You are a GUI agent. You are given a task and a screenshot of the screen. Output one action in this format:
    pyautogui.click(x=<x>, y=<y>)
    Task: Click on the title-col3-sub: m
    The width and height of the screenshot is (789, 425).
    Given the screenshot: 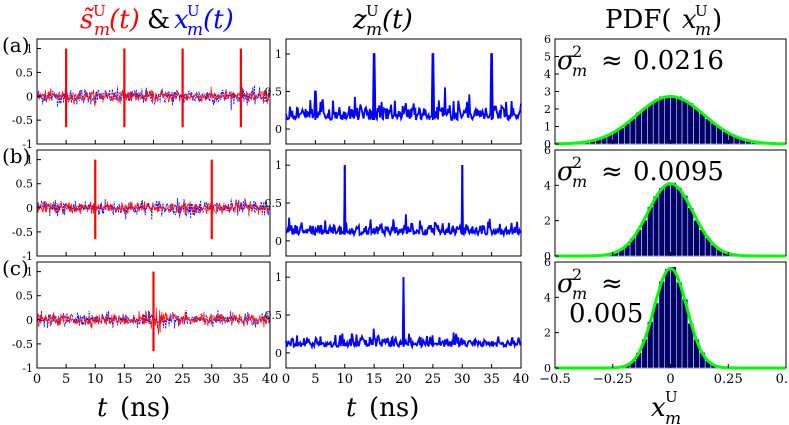 What is the action you would take?
    pyautogui.click(x=703, y=30)
    